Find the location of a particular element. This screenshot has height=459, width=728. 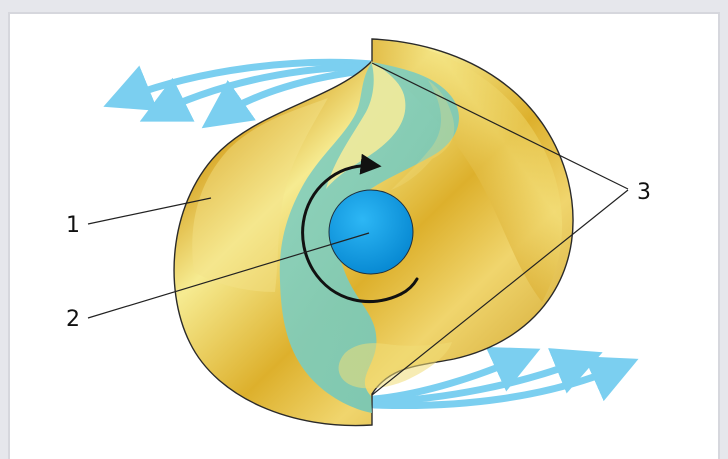

rotation-arrow is located at coordinates (352, 228).